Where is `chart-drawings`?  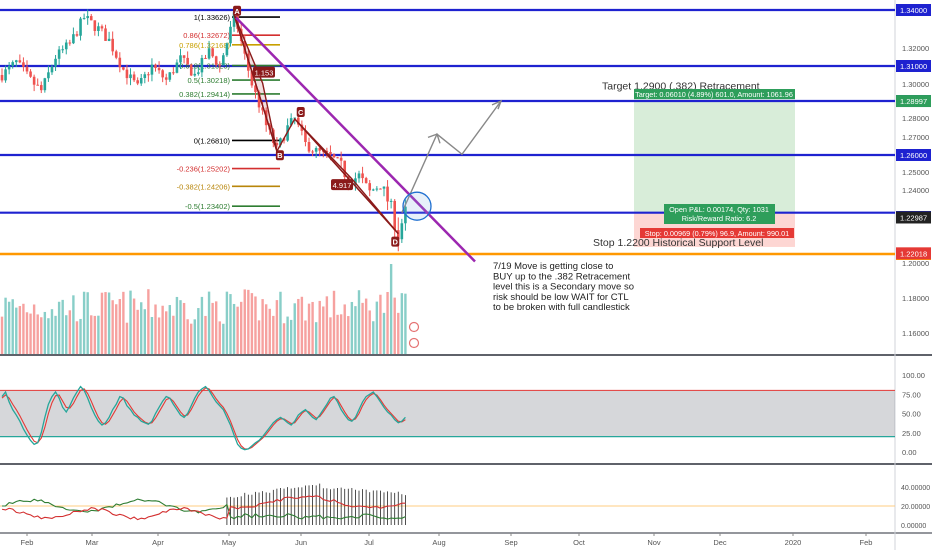
chart-drawings is located at coordinates (368, 138).